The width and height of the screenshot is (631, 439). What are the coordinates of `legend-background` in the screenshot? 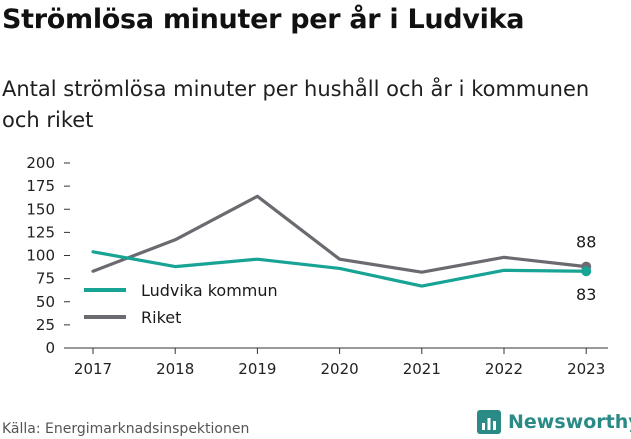 It's located at (187, 302).